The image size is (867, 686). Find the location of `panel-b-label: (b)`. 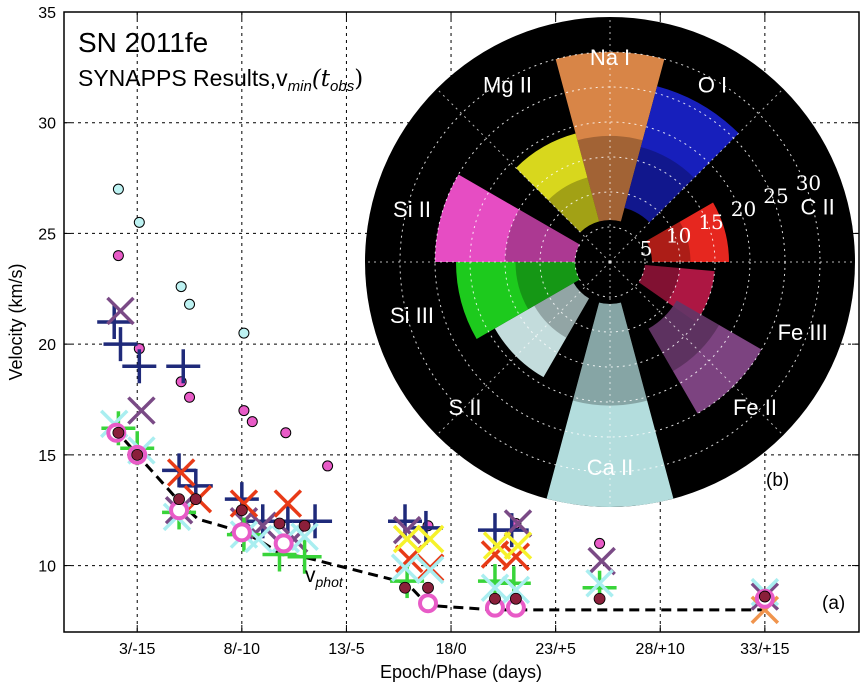

panel-b-label: (b) is located at coordinates (777, 480).